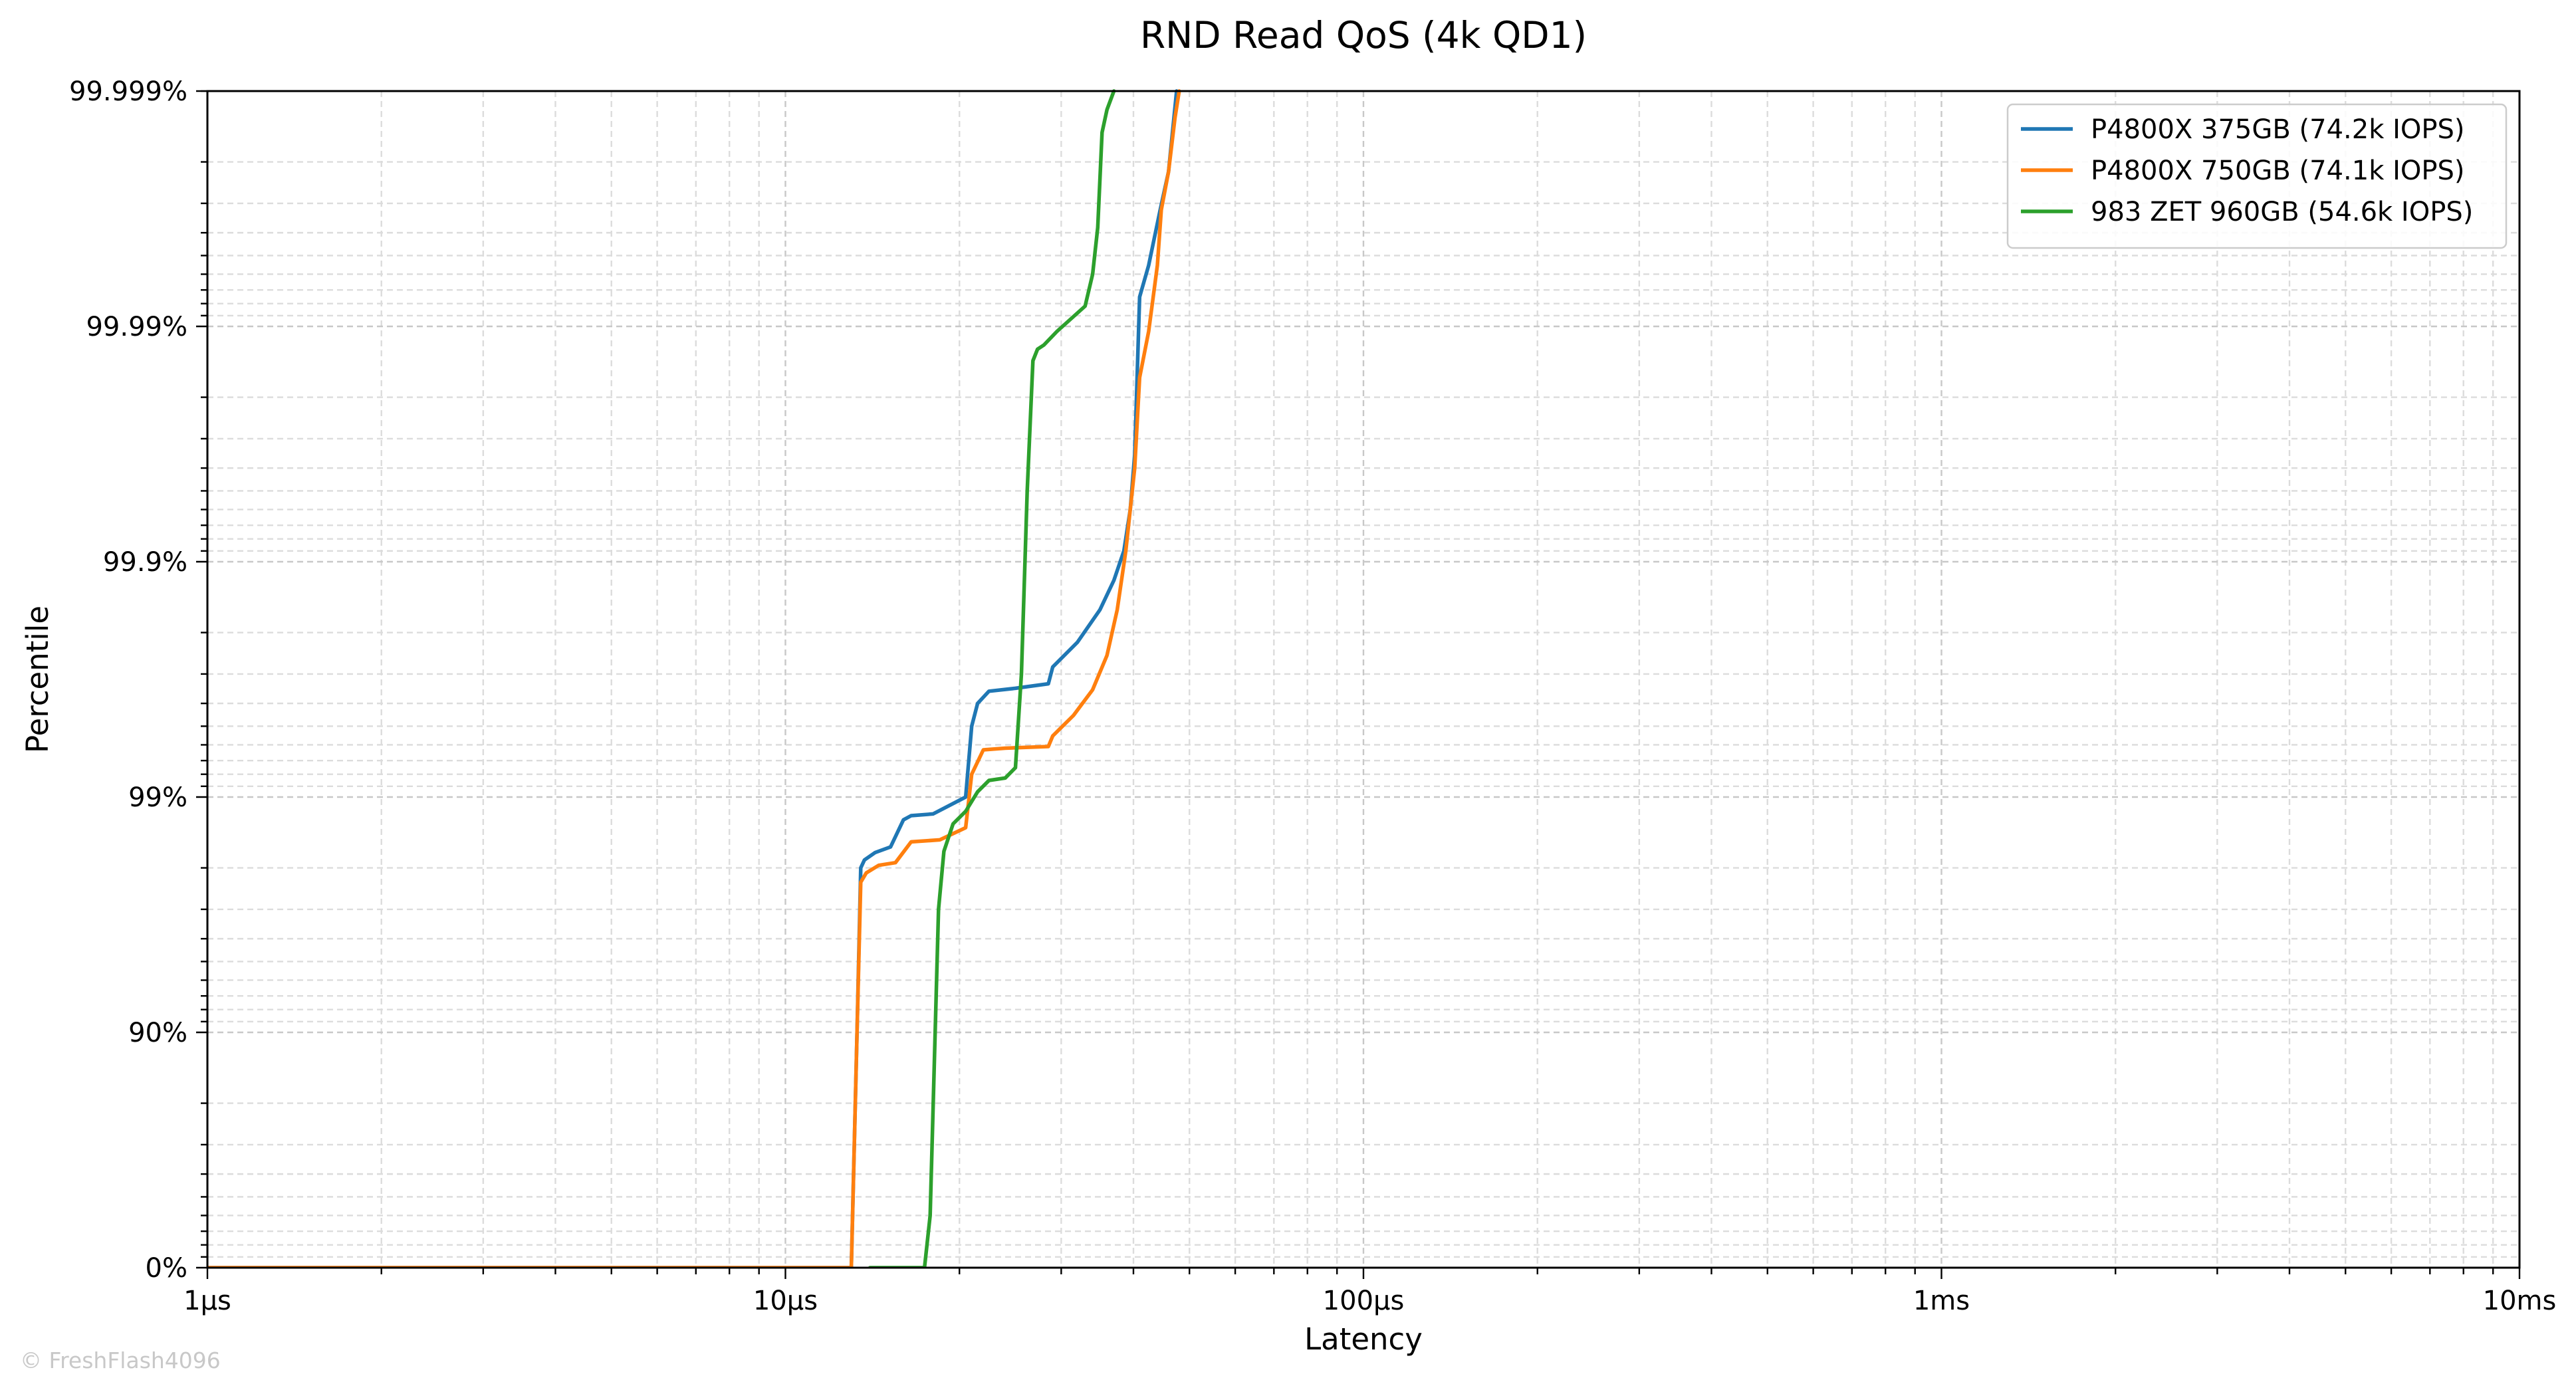 Image resolution: width=2576 pixels, height=1392 pixels. I want to click on legend-box, so click(2257, 176).